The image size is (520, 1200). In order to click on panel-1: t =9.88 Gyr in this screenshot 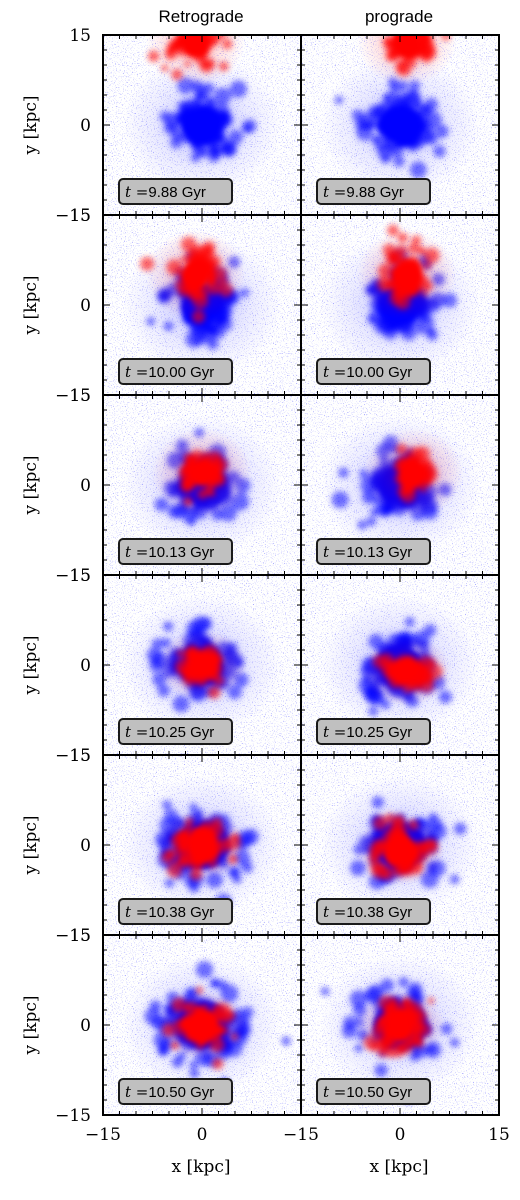, I will do `click(202, 121)`.